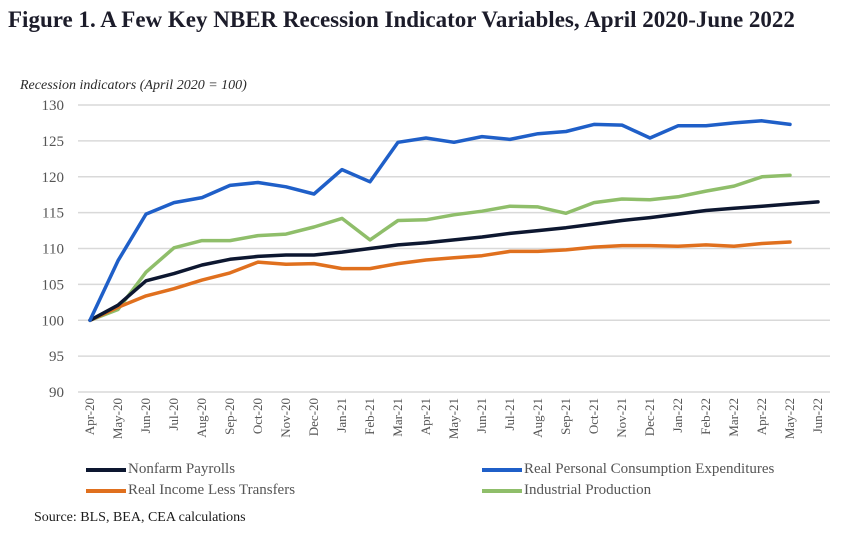  I want to click on y-tick-label: 95, so click(56, 357).